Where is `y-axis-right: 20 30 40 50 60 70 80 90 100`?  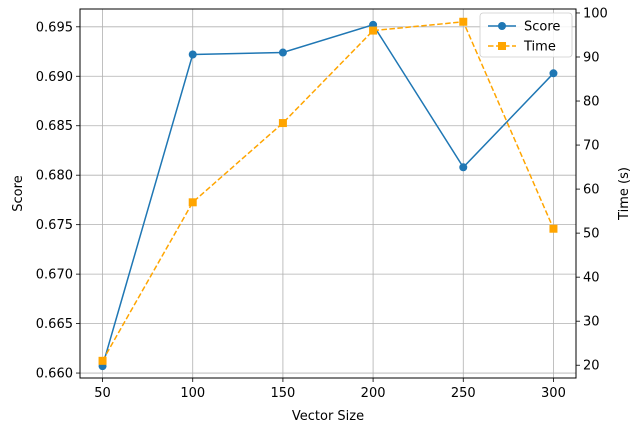
y-axis-right: 20 30 40 50 60 70 80 90 100 is located at coordinates (592, 190).